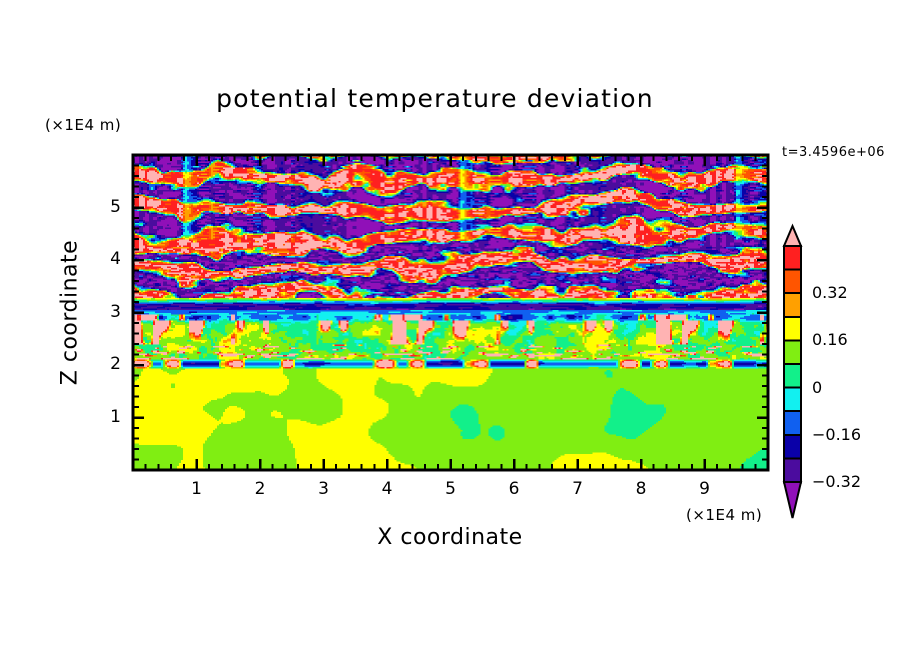  Describe the element at coordinates (830, 339) in the screenshot. I see `colorbar-tick-label: 0.16` at that location.